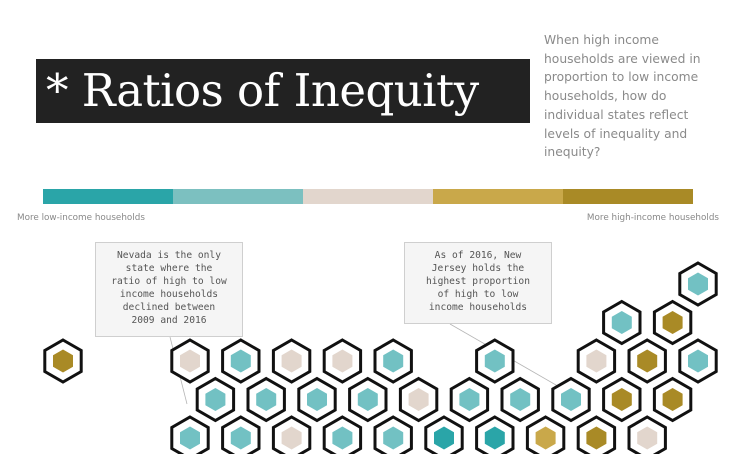  I want to click on title-banner: * Ratios of Inequity, so click(283, 91).